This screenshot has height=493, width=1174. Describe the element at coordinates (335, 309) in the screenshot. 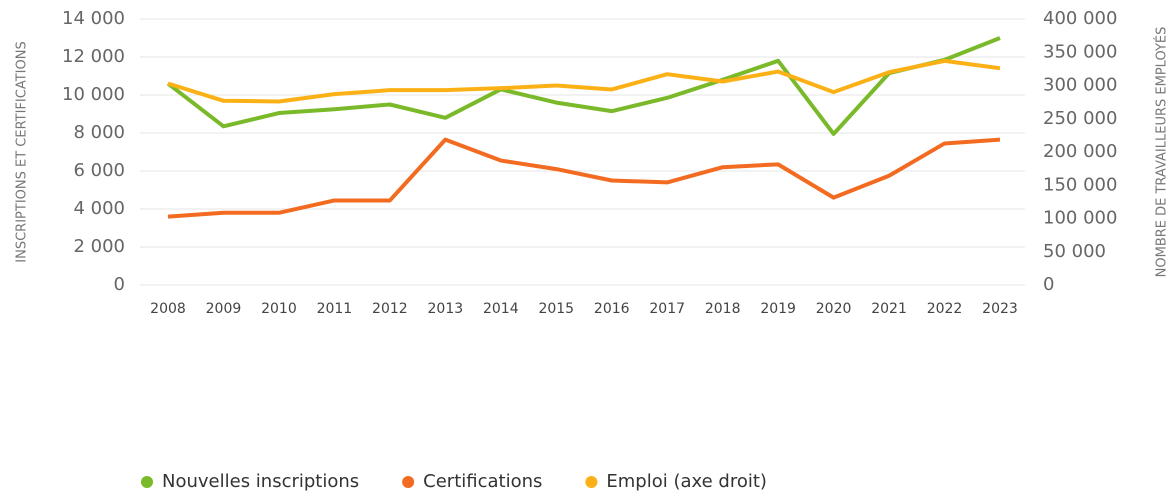

I see `x-tick-label: 2011` at that location.